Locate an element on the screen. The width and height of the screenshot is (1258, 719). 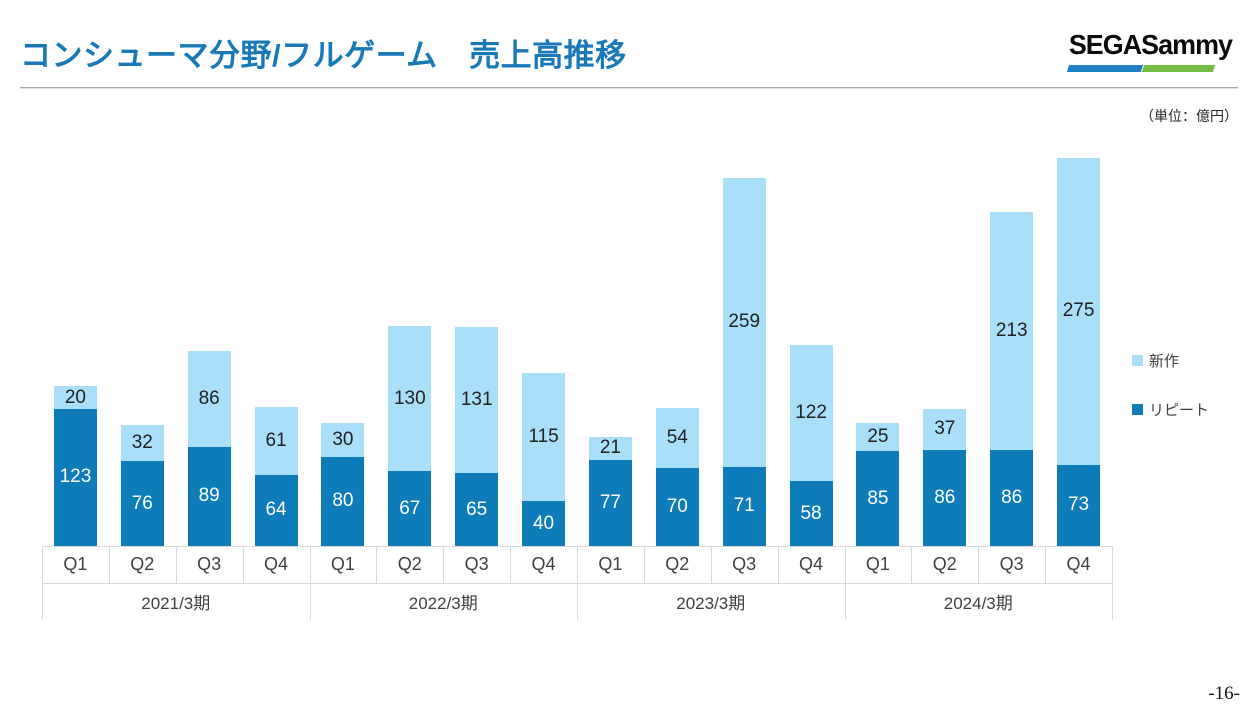
bar-segment-new: 54 is located at coordinates (677, 437).